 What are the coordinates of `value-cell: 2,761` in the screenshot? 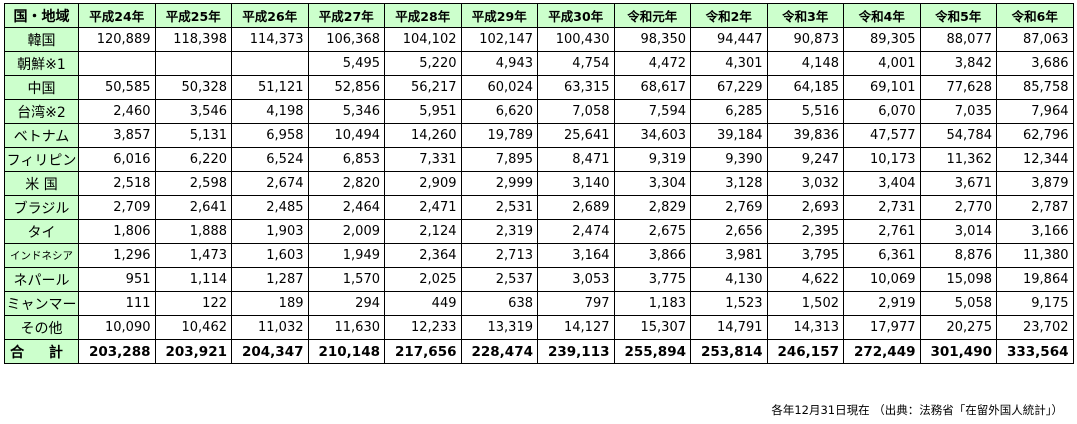 It's located at (882, 231).